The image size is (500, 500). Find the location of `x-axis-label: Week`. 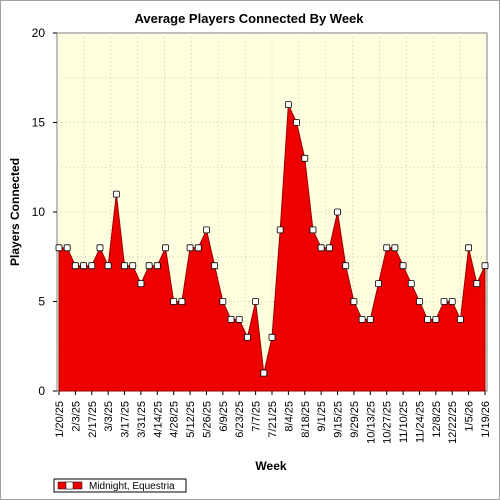

x-axis-label: Week is located at coordinates (270, 466).